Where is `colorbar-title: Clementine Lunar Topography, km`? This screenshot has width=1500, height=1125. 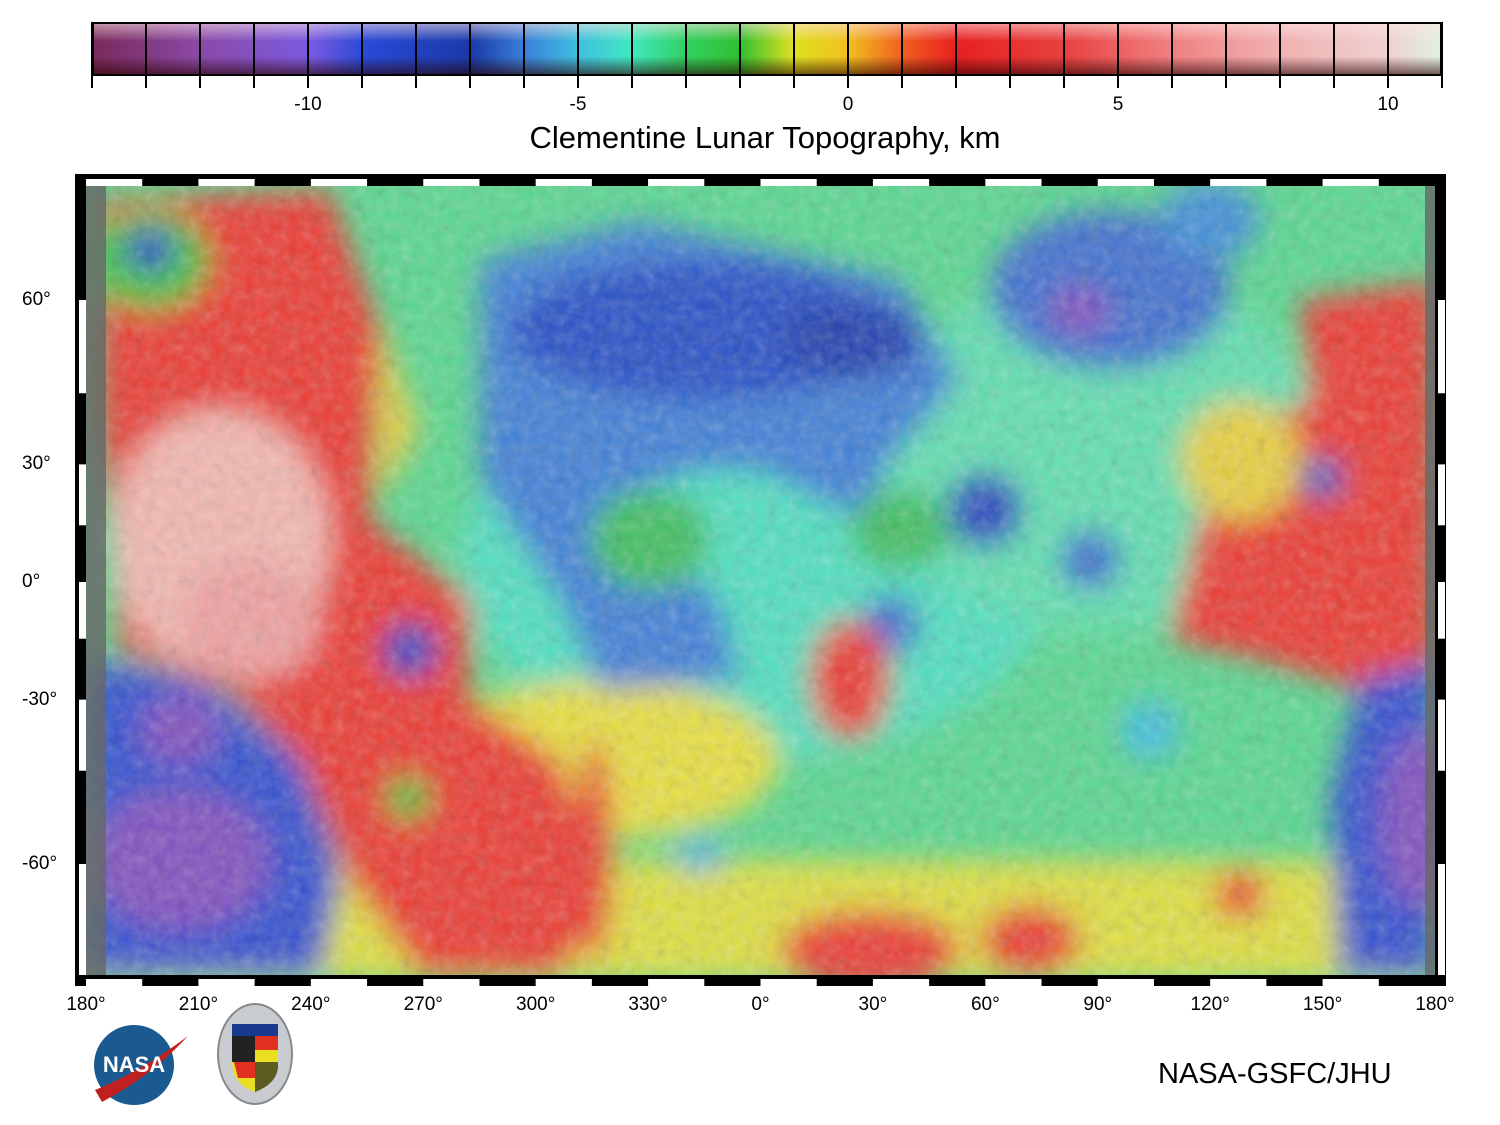 colorbar-title: Clementine Lunar Topography, km is located at coordinates (765, 137).